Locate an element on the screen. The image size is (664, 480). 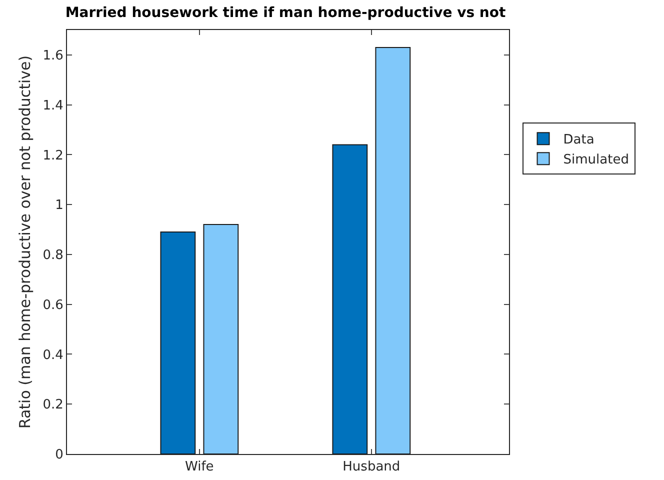
y-axis-title: Ratio (man home-productive over not productive) is located at coordinates (25, 242).